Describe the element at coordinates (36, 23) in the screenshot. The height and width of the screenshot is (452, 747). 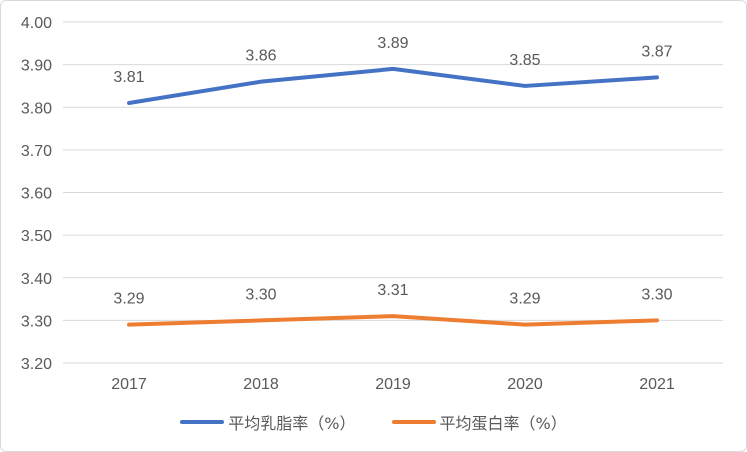
I see `y-tick-label: 4.00` at that location.